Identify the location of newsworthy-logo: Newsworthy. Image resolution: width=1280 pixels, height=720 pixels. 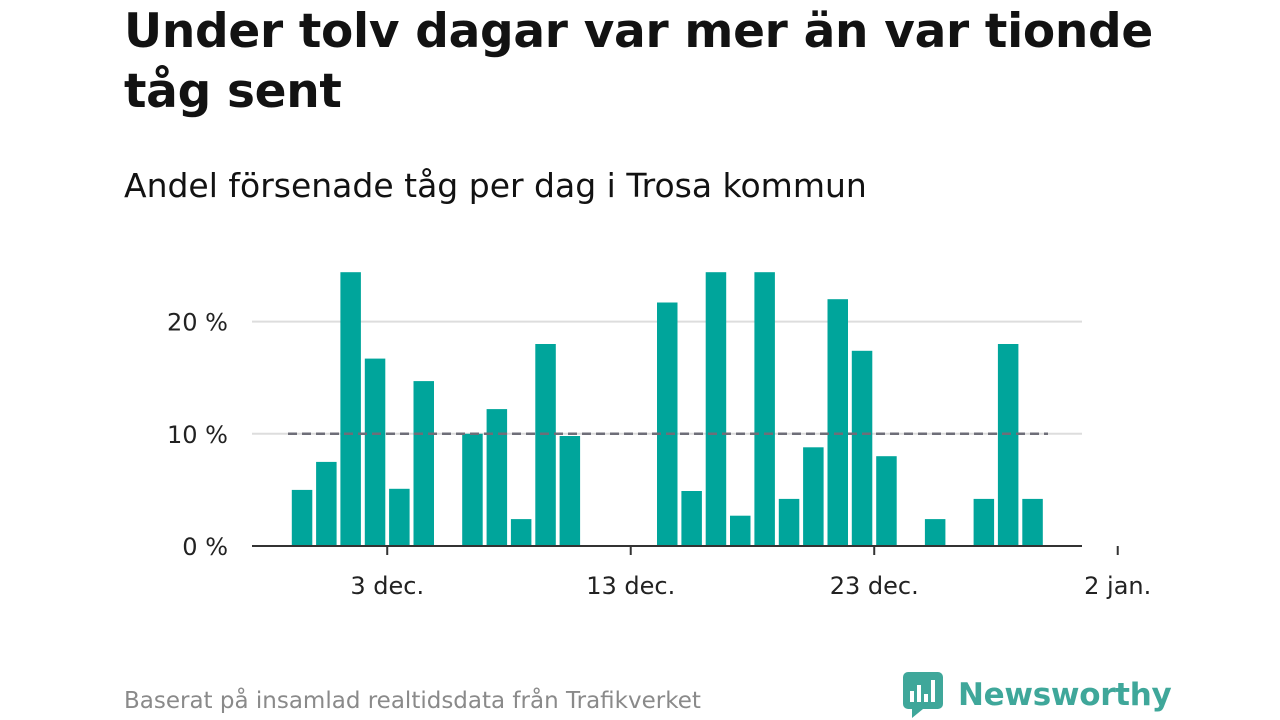
(1037, 695).